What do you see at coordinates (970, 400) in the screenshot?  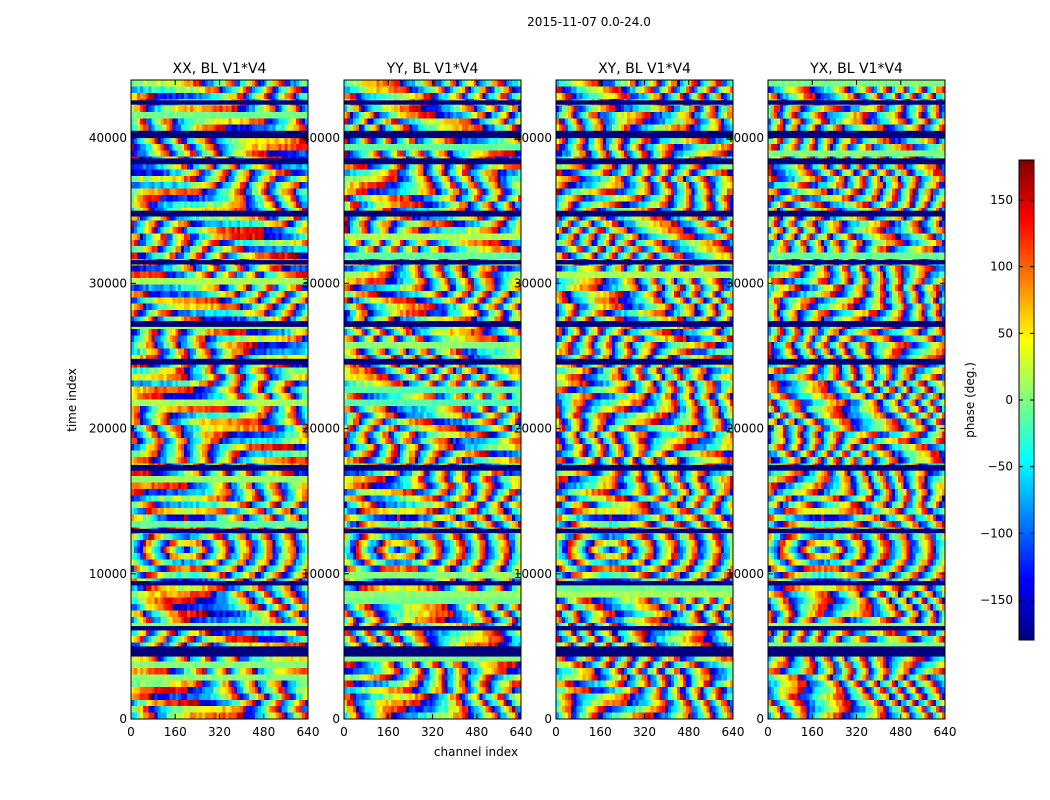 I see `colorbar-label: phase (deg.)` at bounding box center [970, 400].